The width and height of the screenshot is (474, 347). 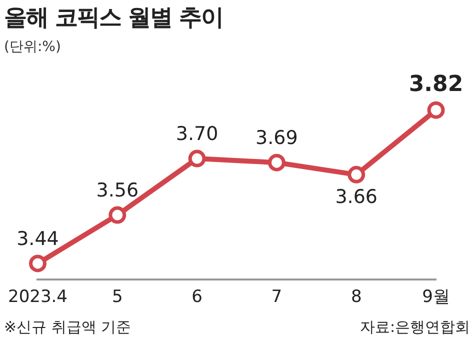 I want to click on chart-title: 올해 코픽스 월별 추이, so click(x=114, y=18).